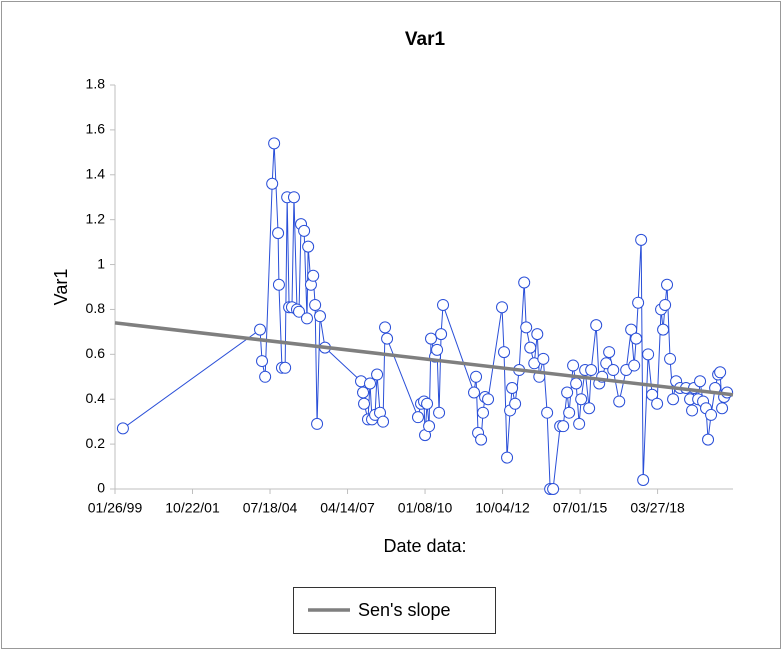 This screenshot has width=783, height=651. Describe the element at coordinates (347, 508) in the screenshot. I see `x-tick-label: 04/14/07` at that location.